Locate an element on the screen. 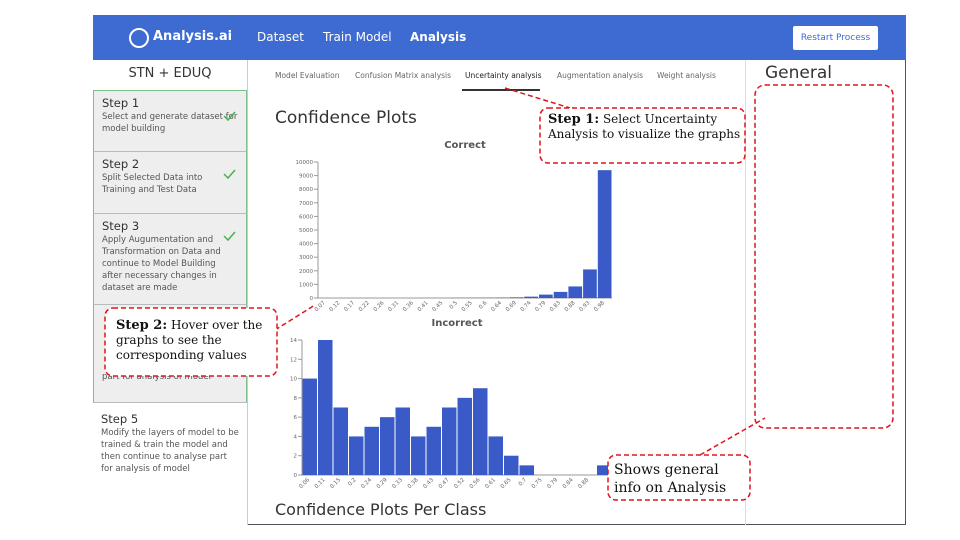 The width and height of the screenshot is (960, 540). callout-label: Step 1: is located at coordinates (574, 119).